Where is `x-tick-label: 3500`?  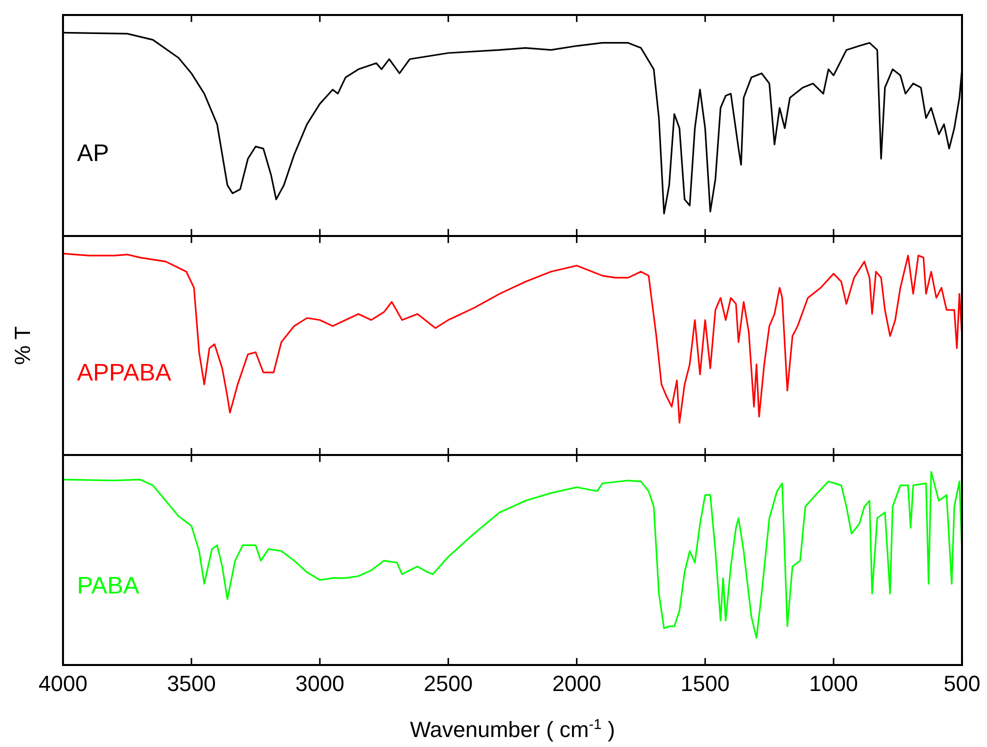
x-tick-label: 3500 is located at coordinates (191, 683).